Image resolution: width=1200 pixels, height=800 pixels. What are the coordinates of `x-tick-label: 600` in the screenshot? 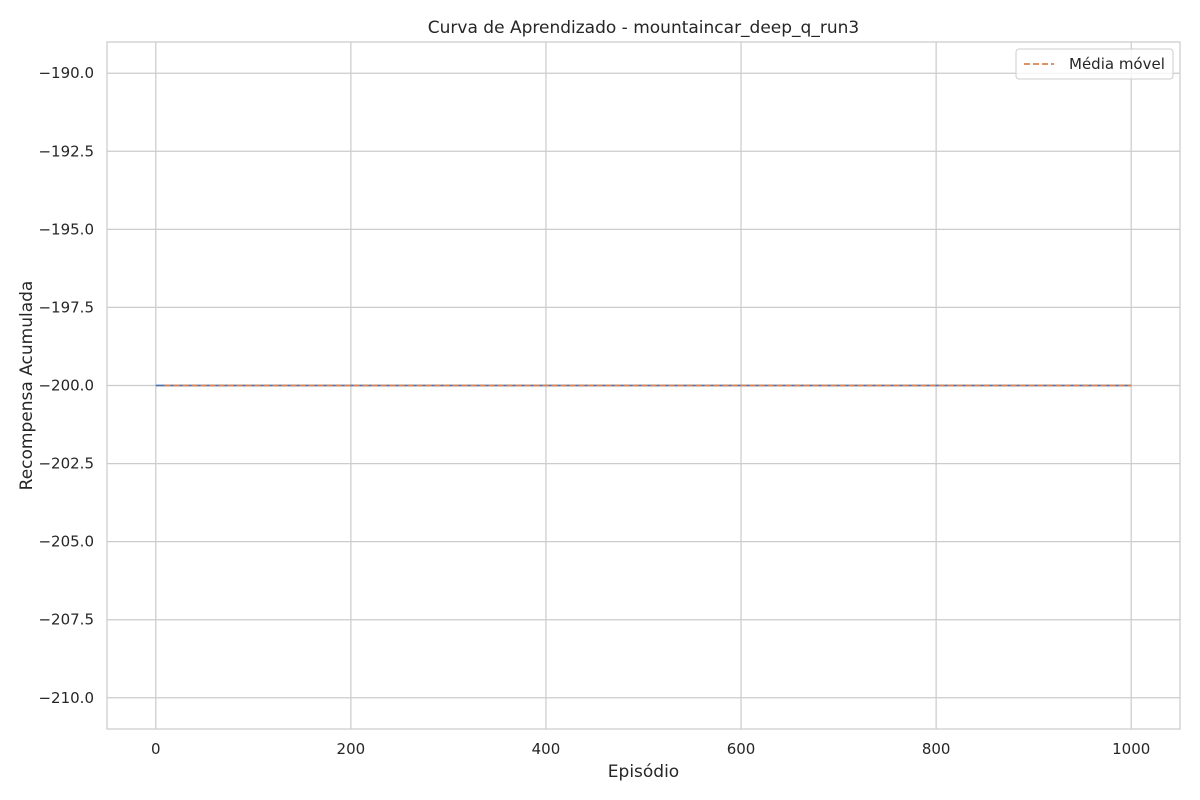 It's located at (741, 749).